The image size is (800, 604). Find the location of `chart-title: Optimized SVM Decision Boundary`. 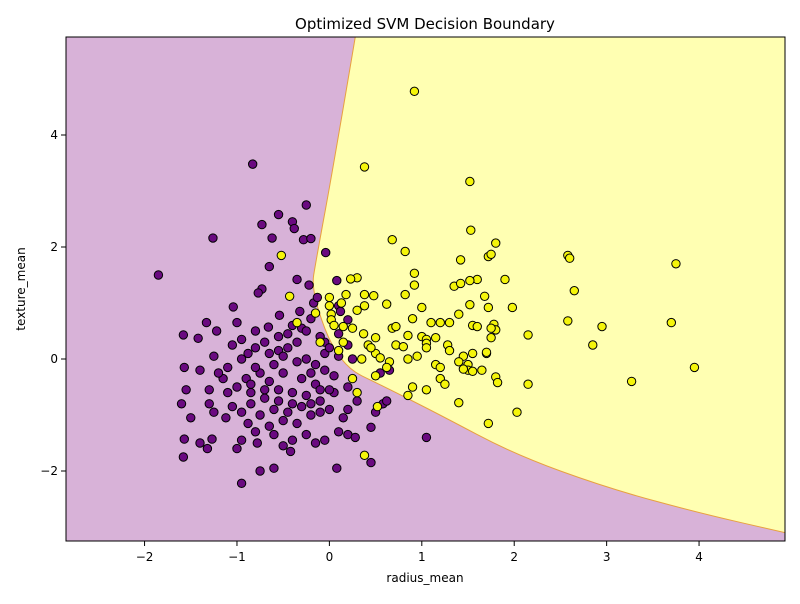

chart-title: Optimized SVM Decision Boundary is located at coordinates (425, 24).